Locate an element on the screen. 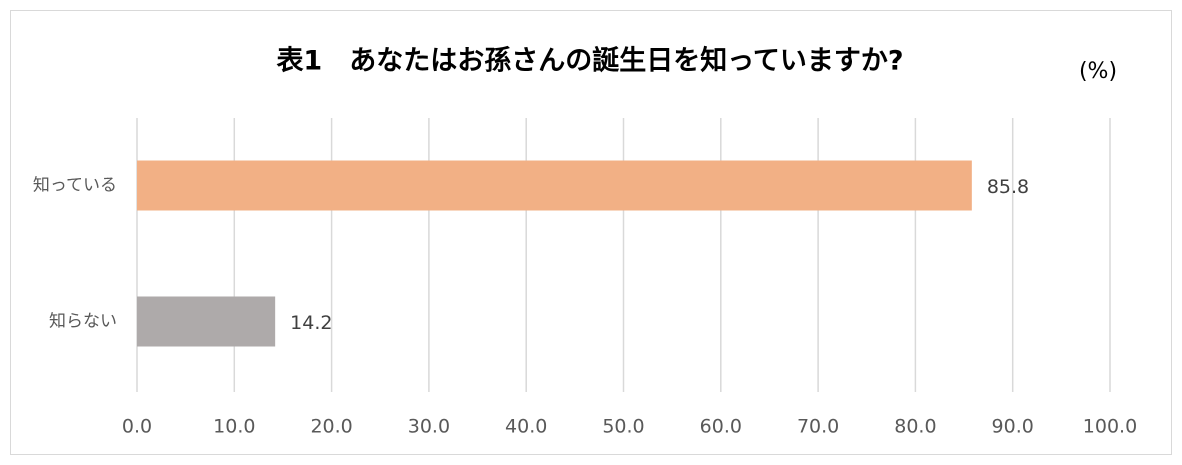 The image size is (1182, 465). x-tick-label: 90.0 is located at coordinates (1013, 427).